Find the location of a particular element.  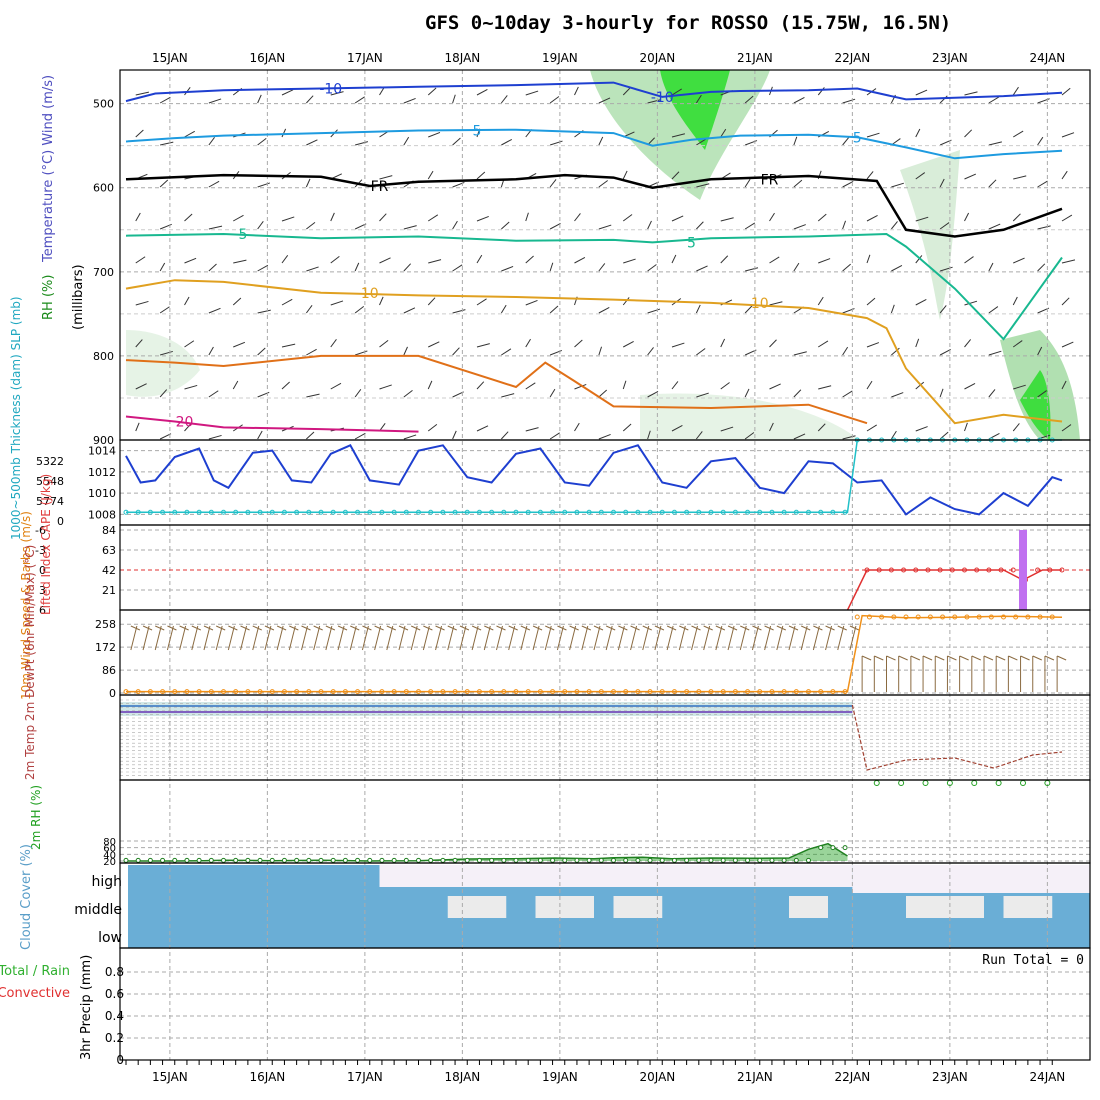

slp-tick: 1010 is located at coordinates (102, 493).